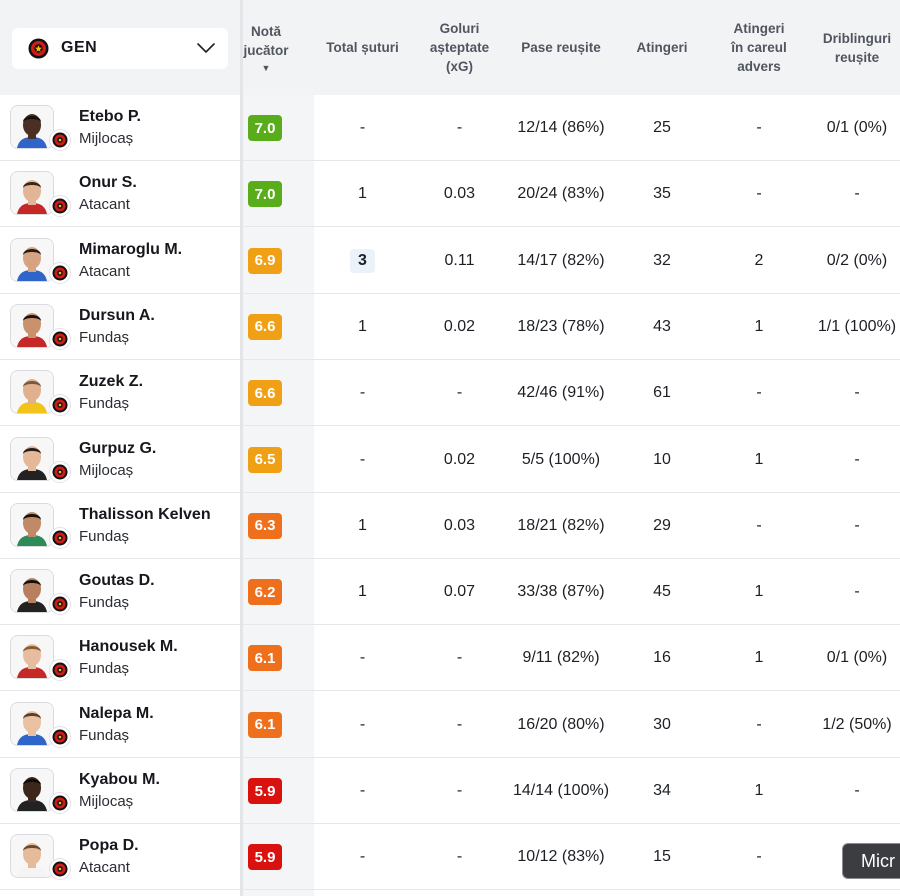 Image resolution: width=900 pixels, height=896 pixels. I want to click on stat-value: 43, so click(662, 326).